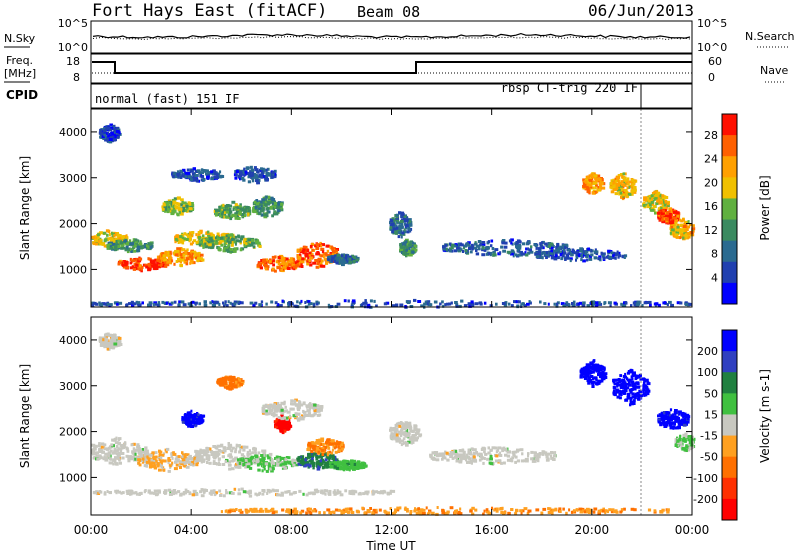 The height and width of the screenshot is (554, 800). Describe the element at coordinates (73, 61) in the screenshot. I see `freq-tick-top: 18` at that location.